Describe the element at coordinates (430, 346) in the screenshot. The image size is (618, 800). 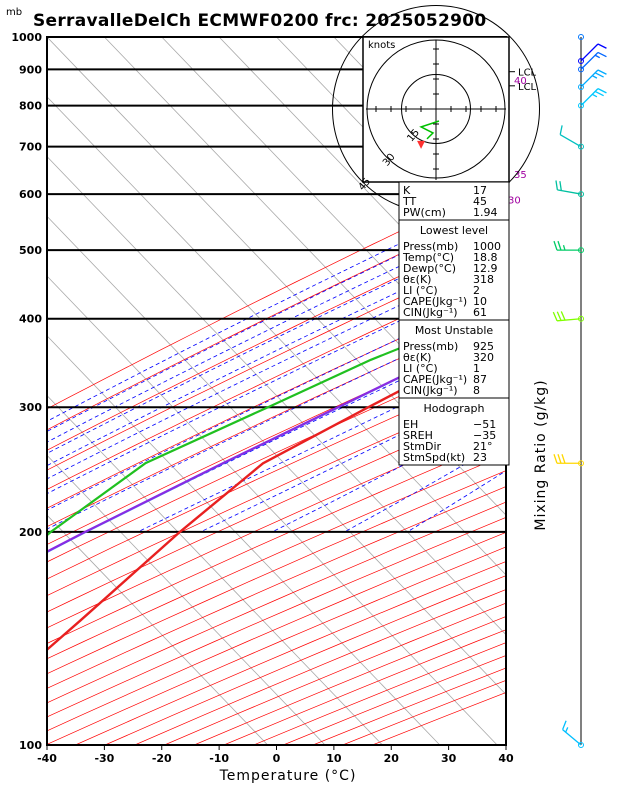
I see `index-label: Press(mb)` at that location.